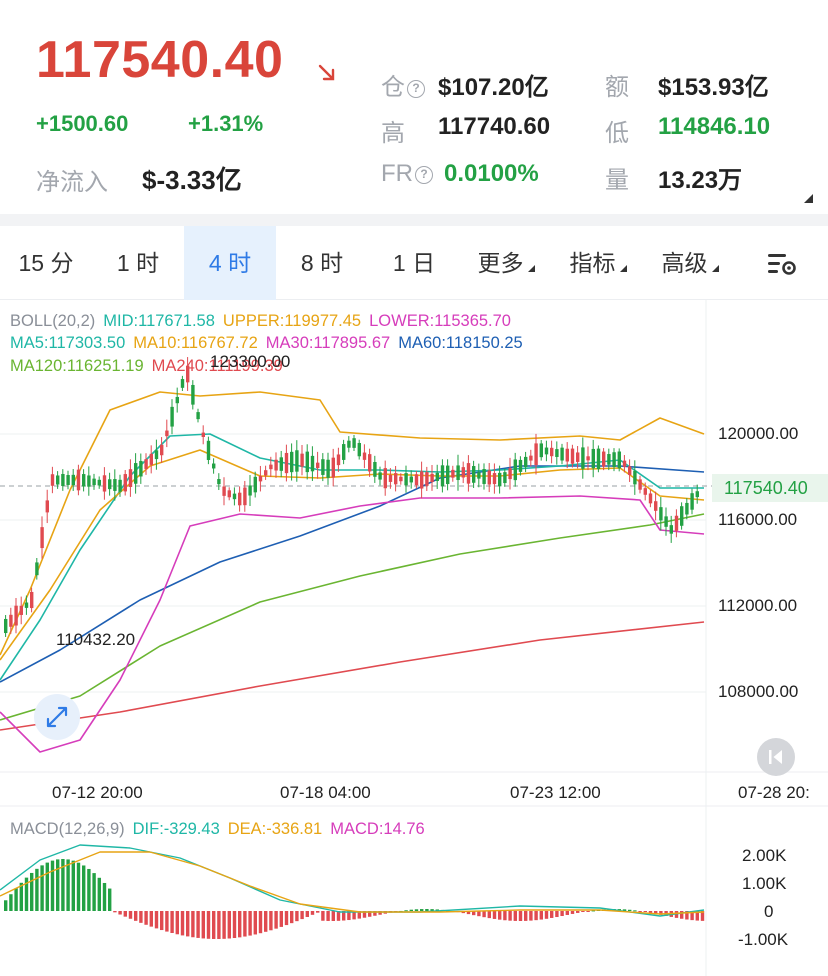  Describe the element at coordinates (700, 180) in the screenshot. I see `volume-value: 13.23万` at that location.